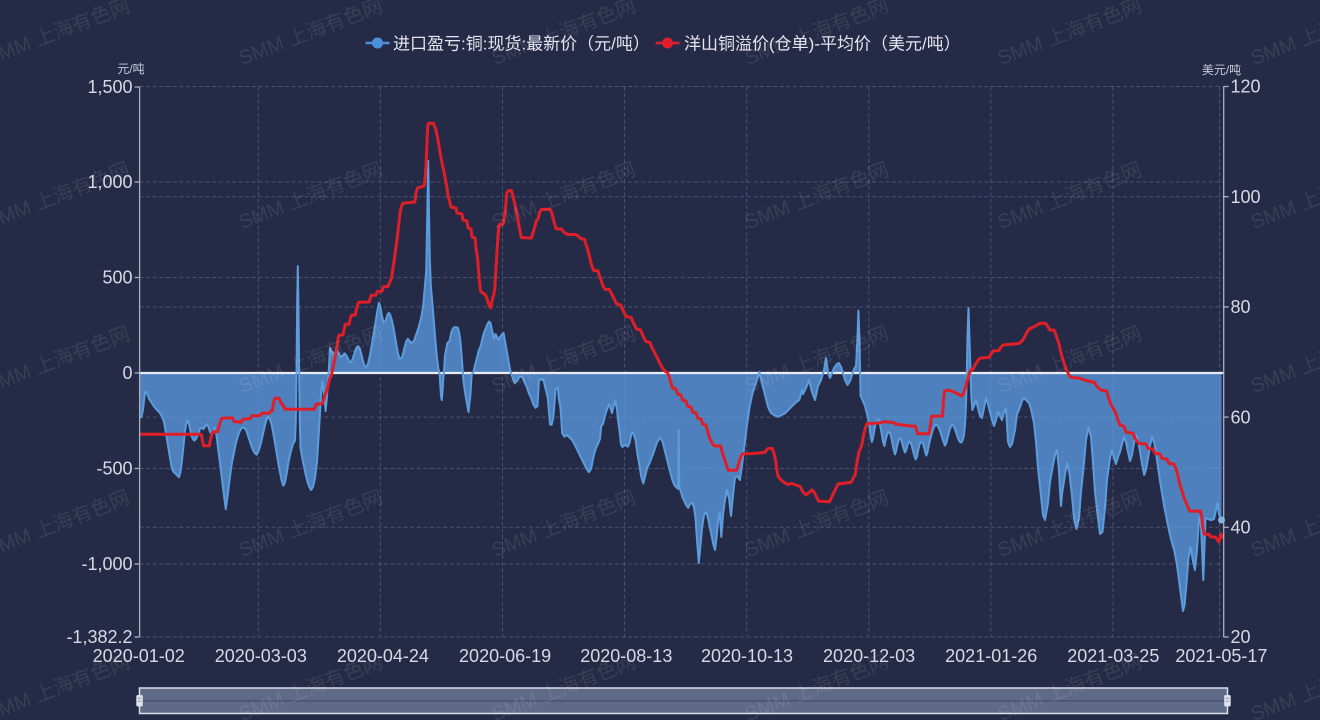  I want to click on svg-text: 40, so click(1241, 528).